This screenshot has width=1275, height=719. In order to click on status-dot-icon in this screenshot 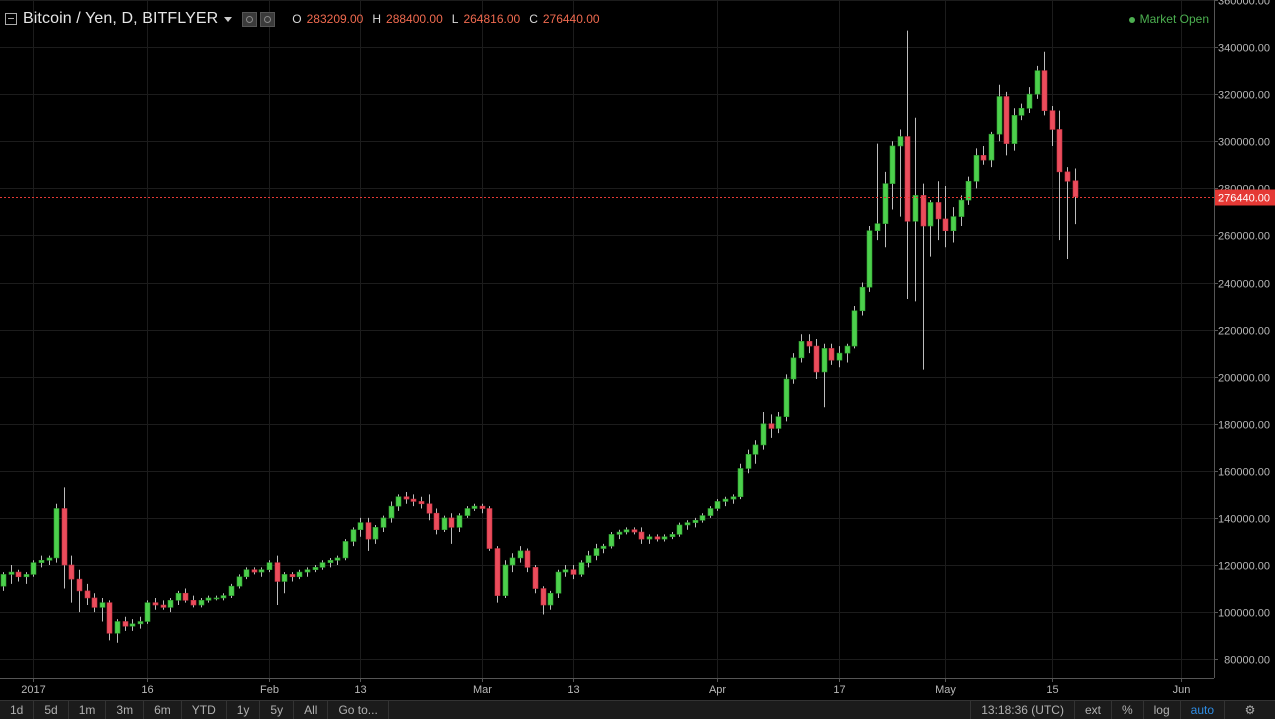, I will do `click(1131, 19)`.